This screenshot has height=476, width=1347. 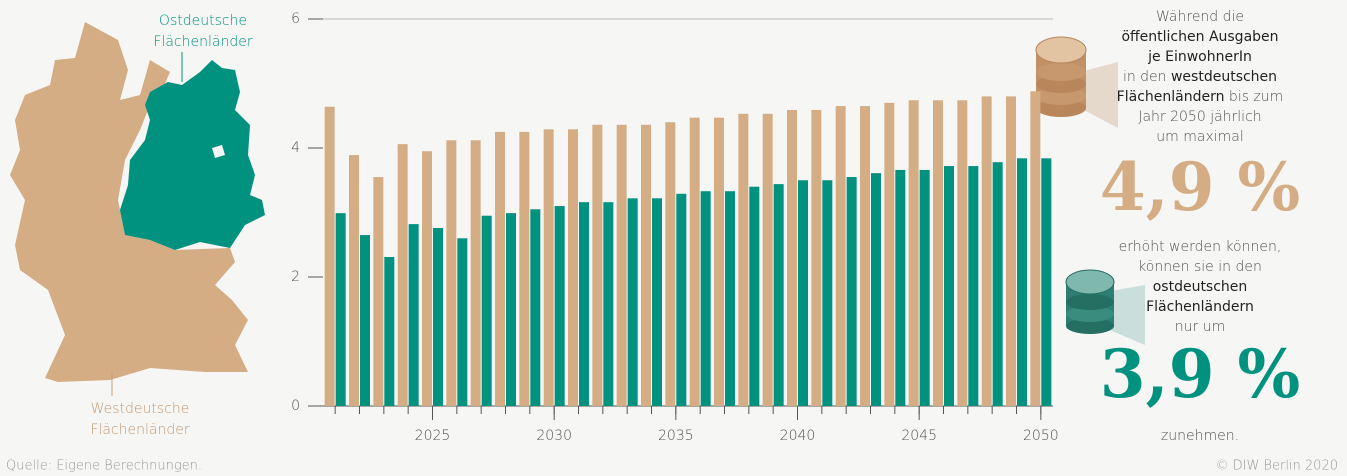 I want to click on big-value: 3,9 %, so click(x=1200, y=374).